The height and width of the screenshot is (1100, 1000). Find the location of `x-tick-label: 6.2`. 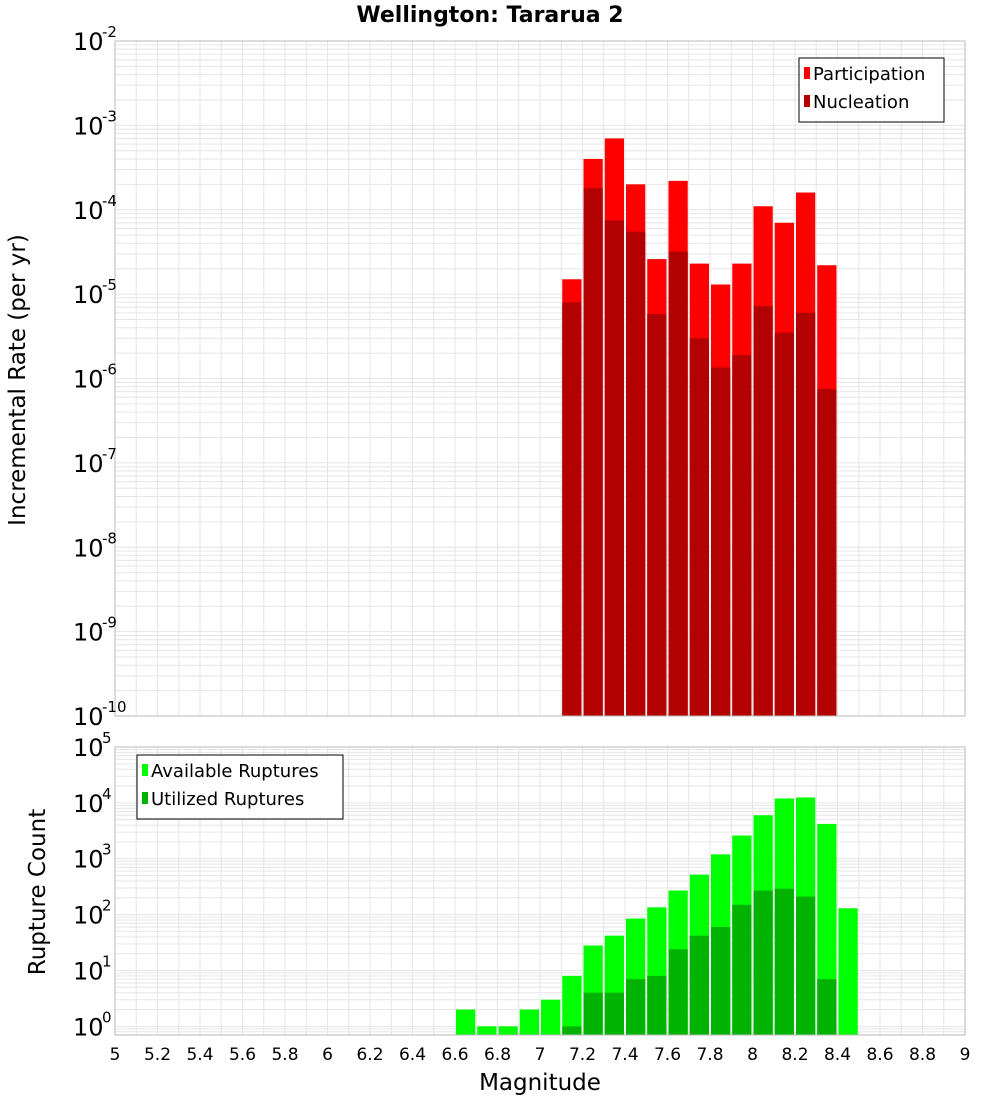

x-tick-label: 6.2 is located at coordinates (369, 1055).